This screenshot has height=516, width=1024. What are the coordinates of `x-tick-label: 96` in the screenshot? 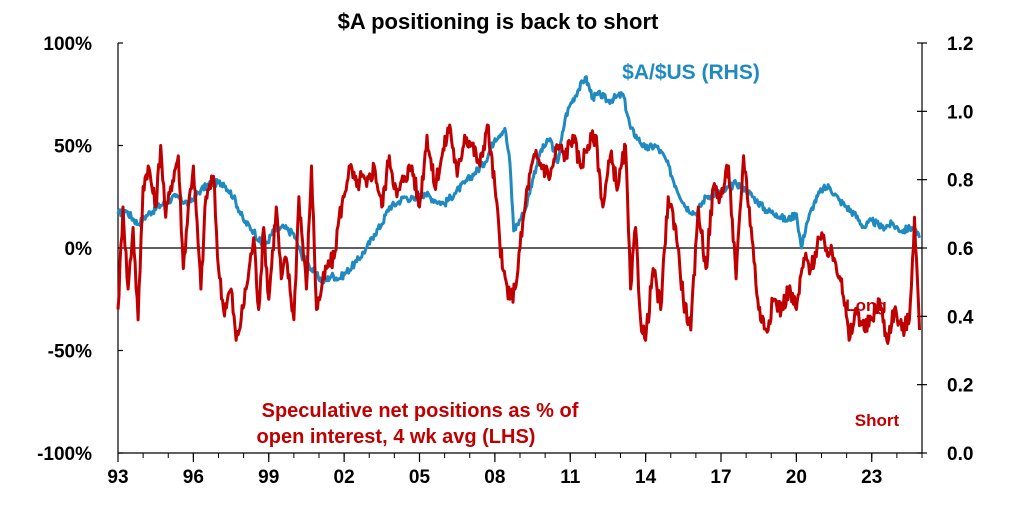 It's located at (193, 477).